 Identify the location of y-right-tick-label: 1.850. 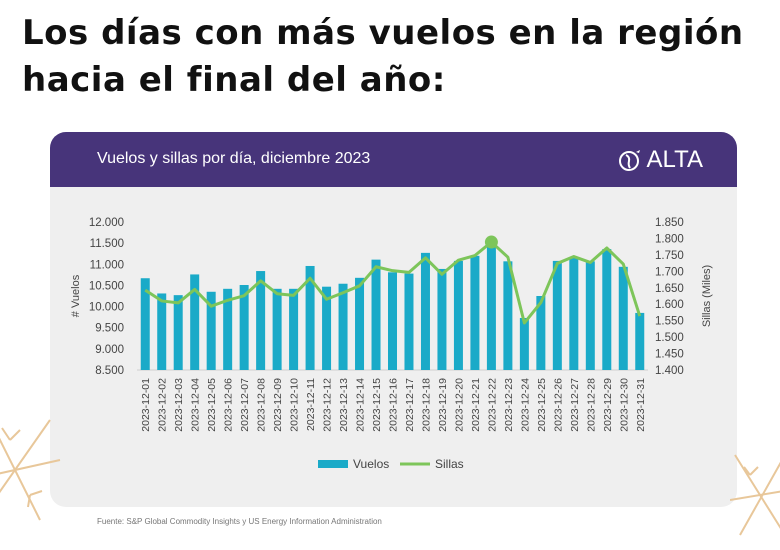
(669, 223).